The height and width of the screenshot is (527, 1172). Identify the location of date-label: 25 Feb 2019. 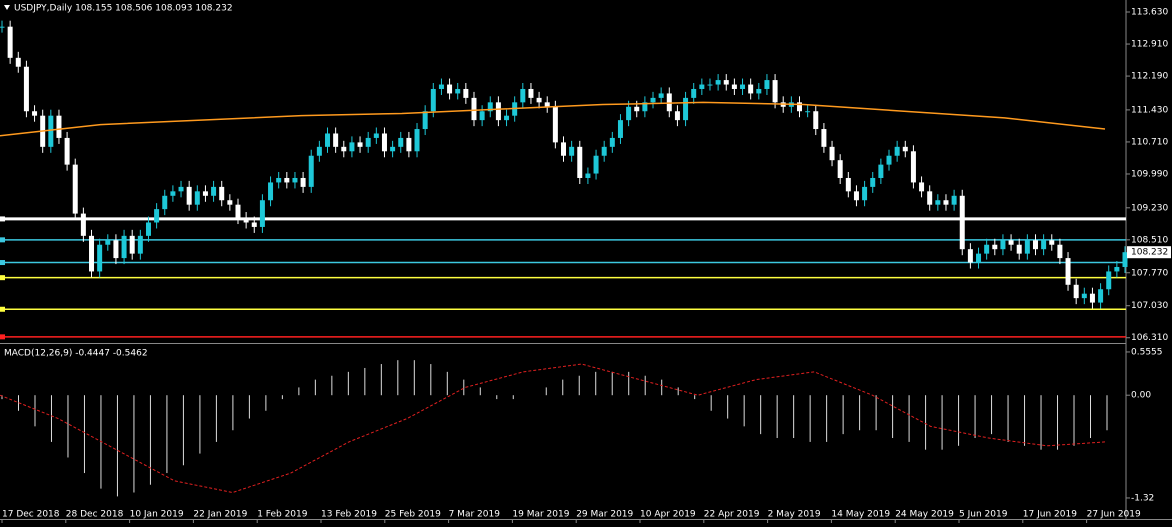
(413, 515).